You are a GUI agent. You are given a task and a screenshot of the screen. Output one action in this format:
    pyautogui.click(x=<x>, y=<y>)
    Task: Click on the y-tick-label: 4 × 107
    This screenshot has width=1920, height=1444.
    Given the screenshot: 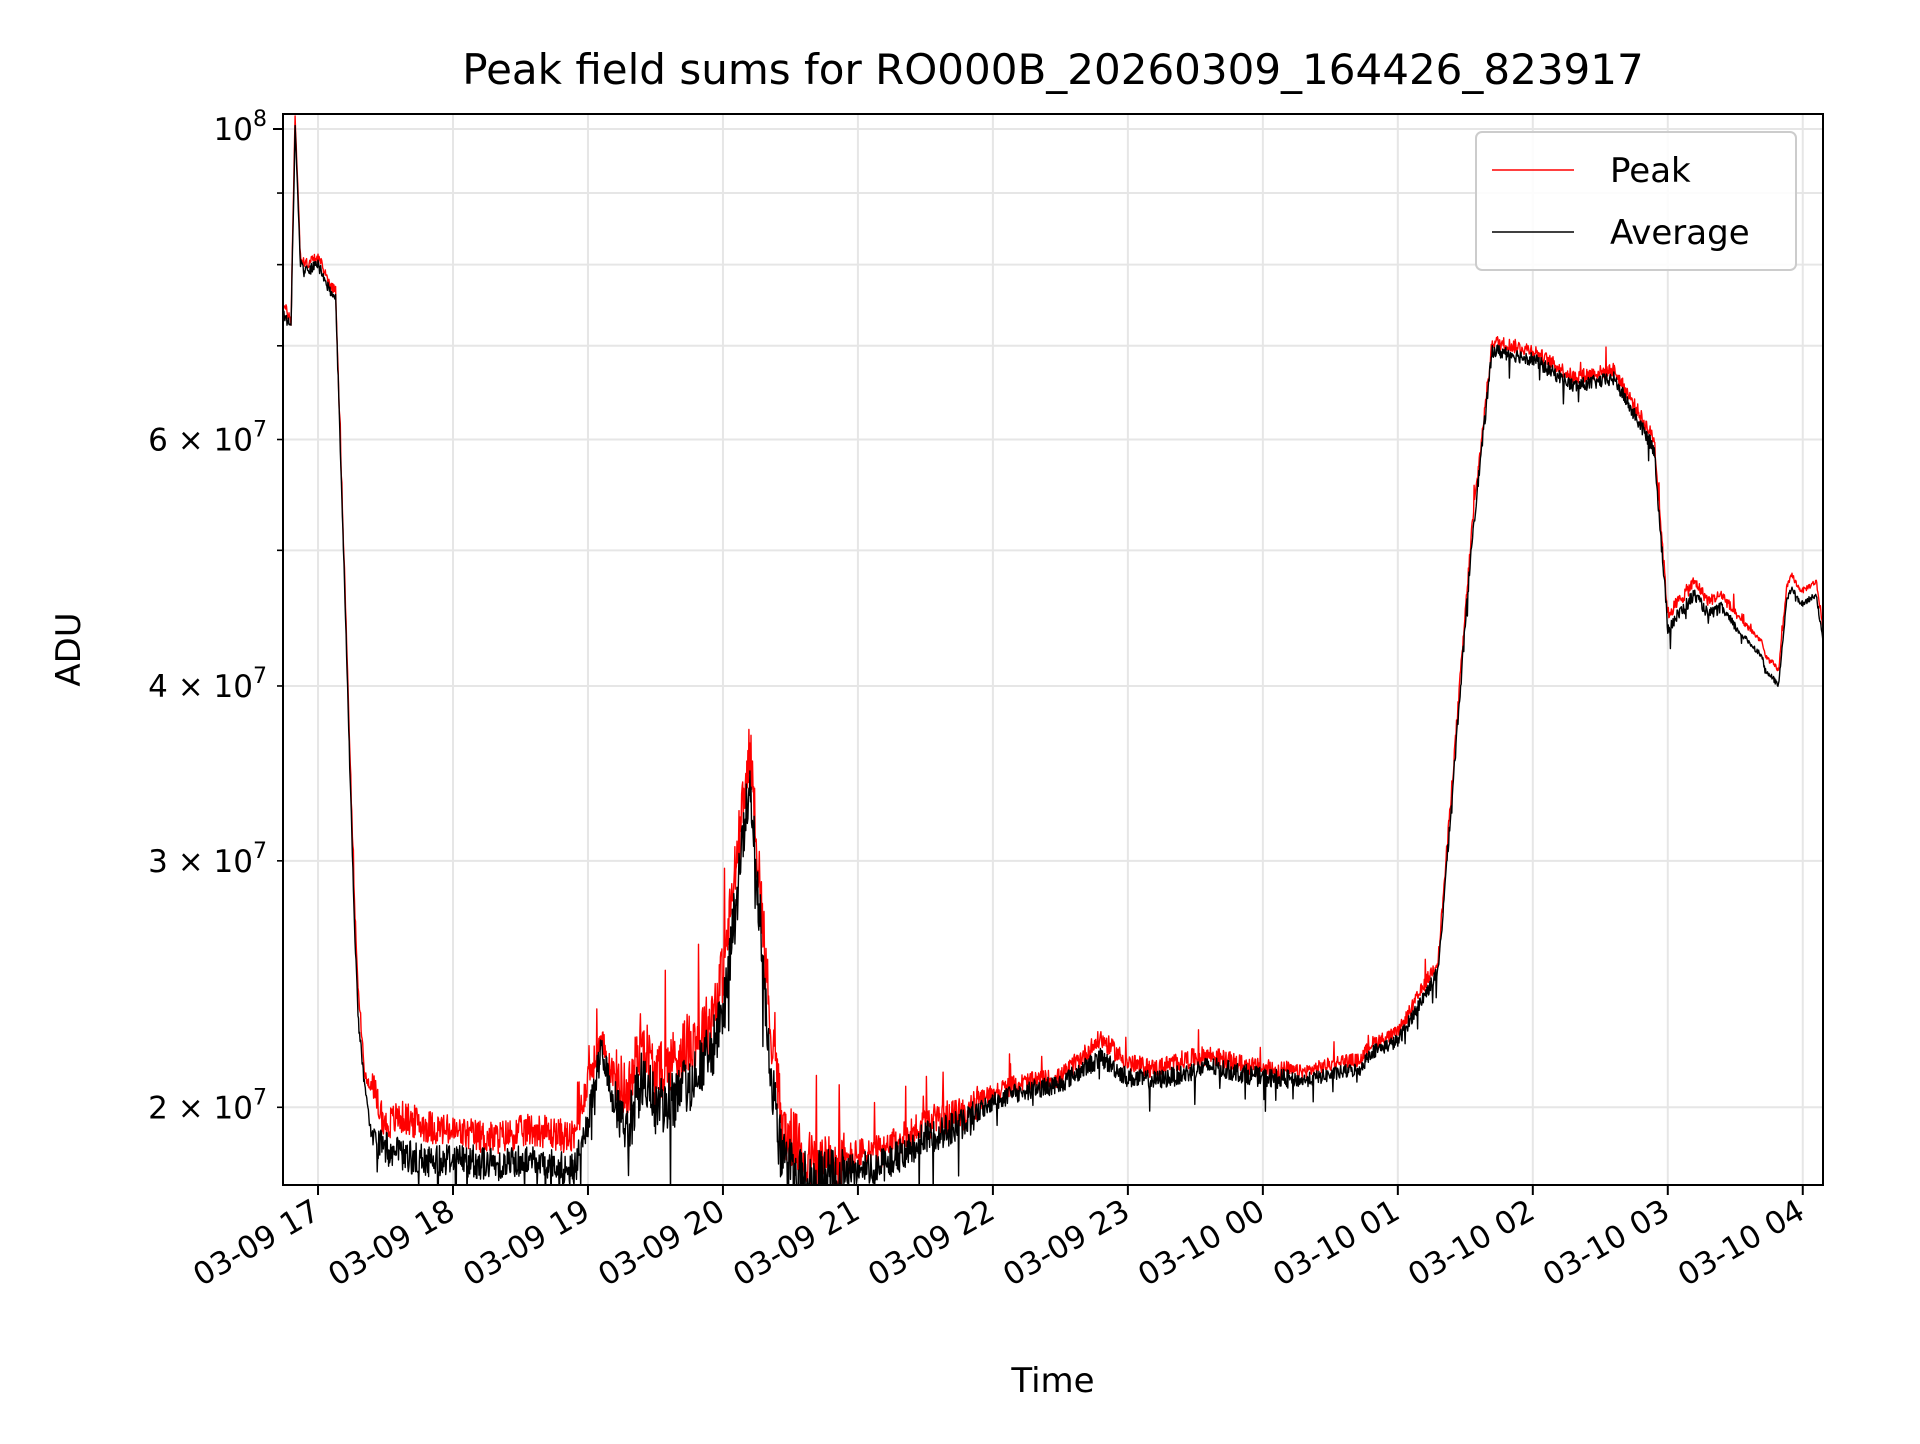 What is the action you would take?
    pyautogui.click(x=207, y=684)
    